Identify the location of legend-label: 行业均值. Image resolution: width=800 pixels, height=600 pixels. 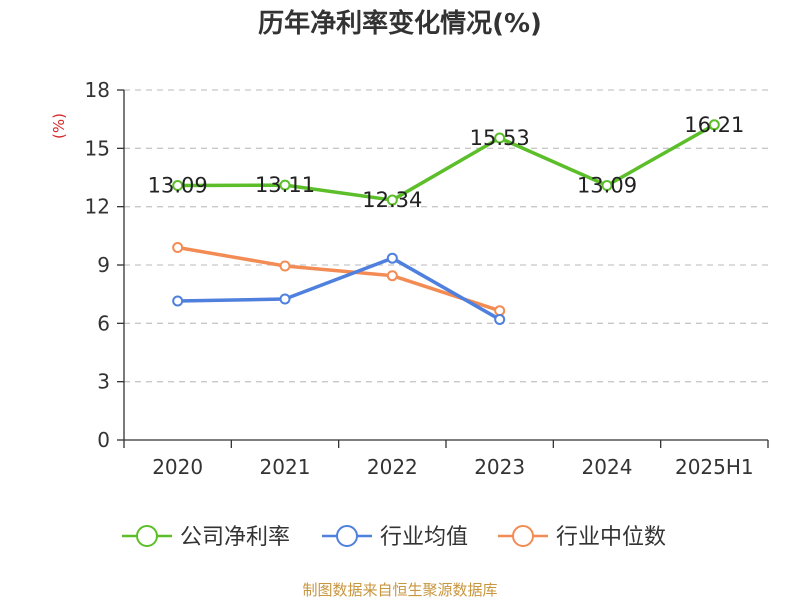
(424, 537).